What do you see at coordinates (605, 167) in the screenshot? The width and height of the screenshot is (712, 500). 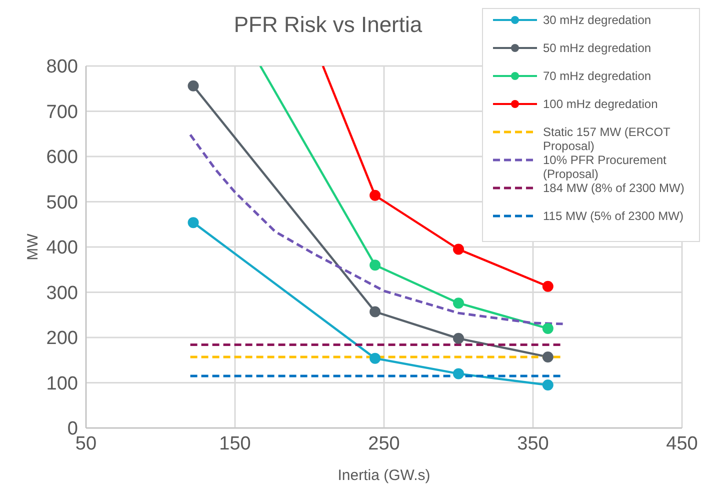 I see `legend-label: 10% PFR Procurement (Proposal)` at bounding box center [605, 167].